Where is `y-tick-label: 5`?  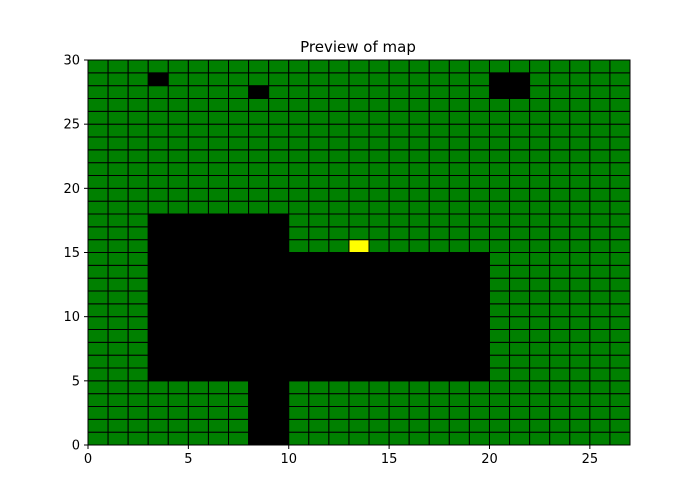
y-tick-label: 5 is located at coordinates (76, 381).